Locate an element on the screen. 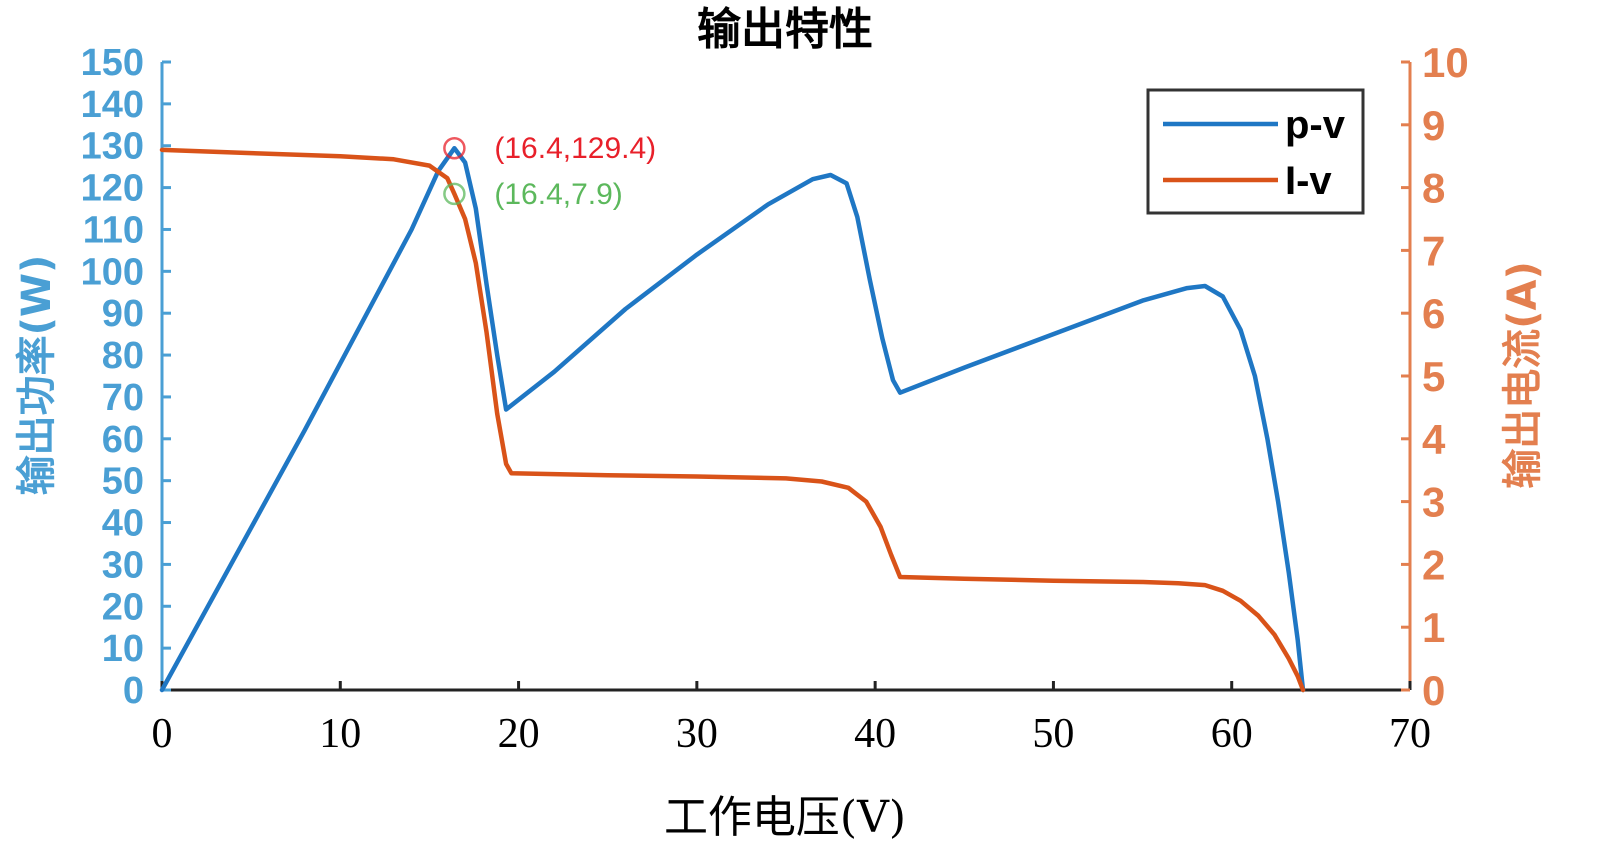  y-tick-label-right: 3 is located at coordinates (1433, 502).